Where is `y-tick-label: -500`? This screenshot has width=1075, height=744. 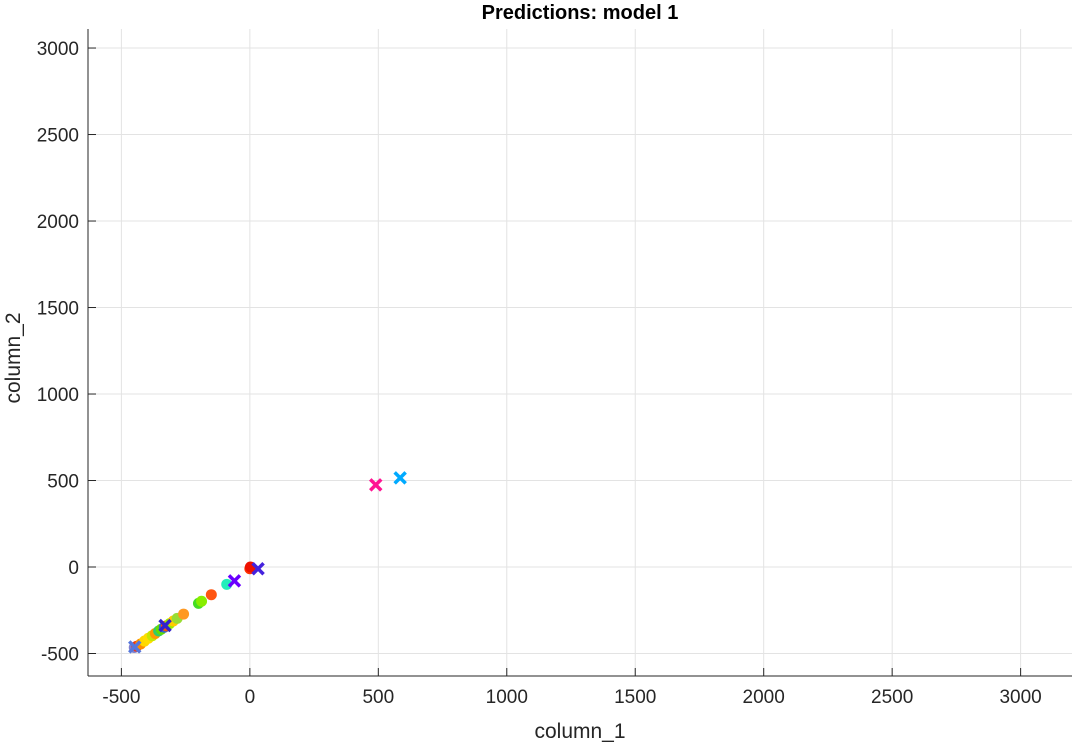 y-tick-label: -500 is located at coordinates (60, 655).